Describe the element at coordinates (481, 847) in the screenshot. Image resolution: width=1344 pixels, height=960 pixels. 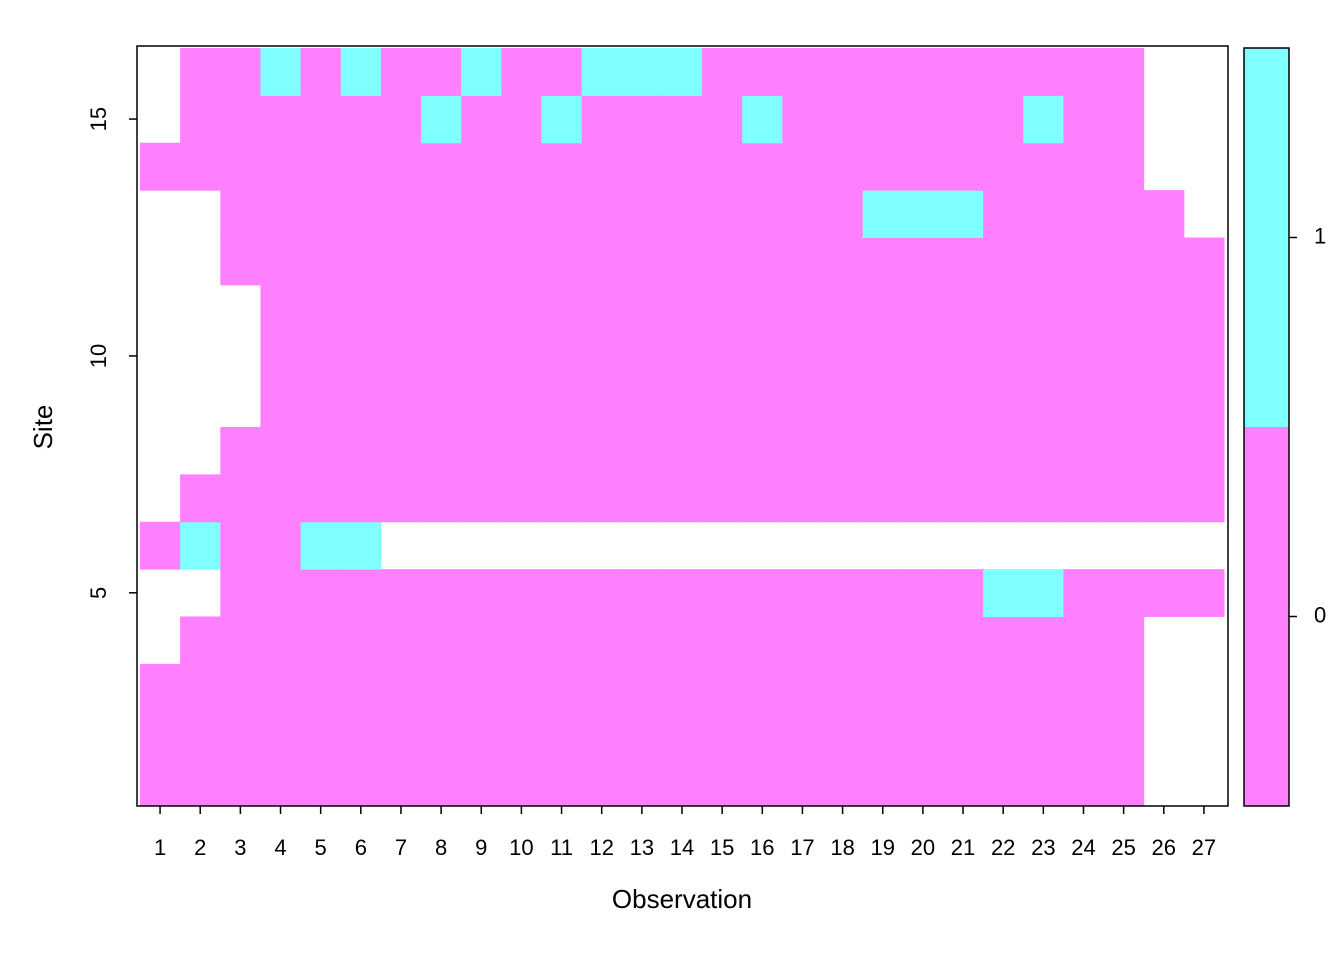
I see `x-tick-label: 9` at that location.